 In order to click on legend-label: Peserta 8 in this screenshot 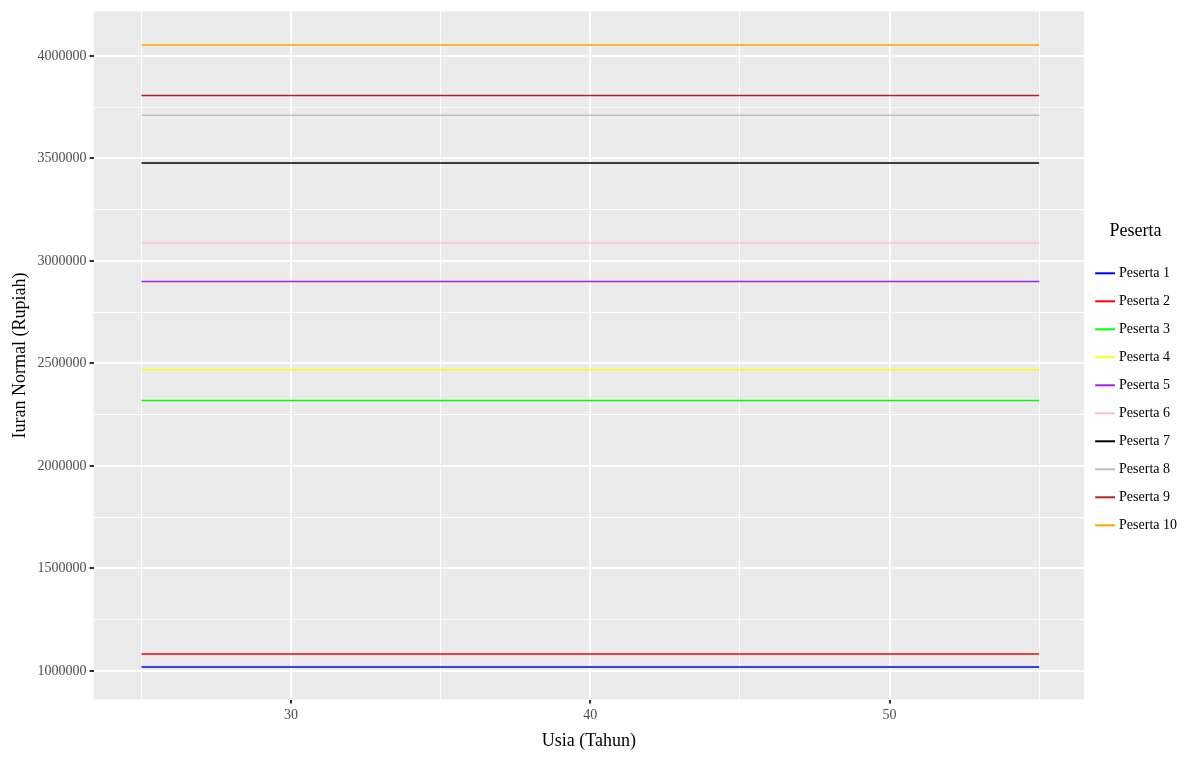, I will do `click(1145, 468)`.